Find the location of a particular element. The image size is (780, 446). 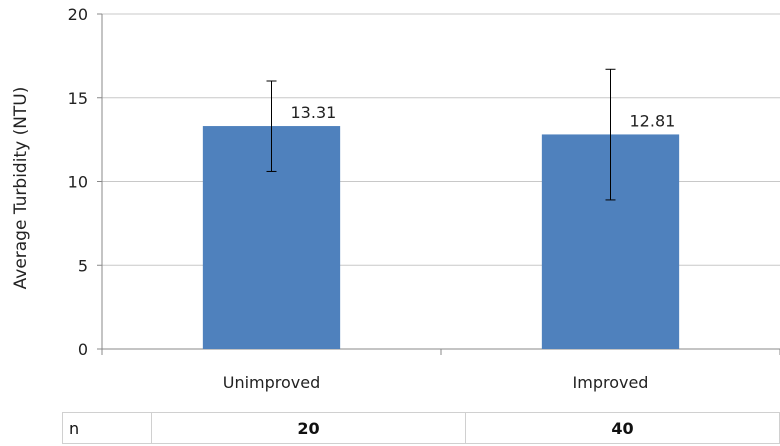

y-tick-label: 15 is located at coordinates (78, 98).